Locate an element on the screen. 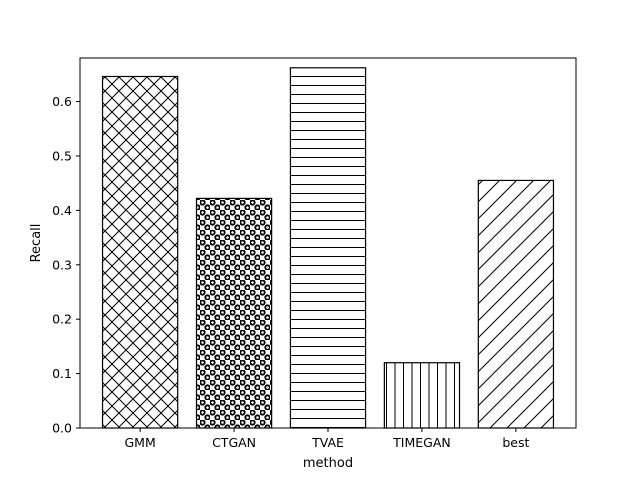 This screenshot has height=484, width=640. x-tick-label: TIMEGAN is located at coordinates (421, 442).